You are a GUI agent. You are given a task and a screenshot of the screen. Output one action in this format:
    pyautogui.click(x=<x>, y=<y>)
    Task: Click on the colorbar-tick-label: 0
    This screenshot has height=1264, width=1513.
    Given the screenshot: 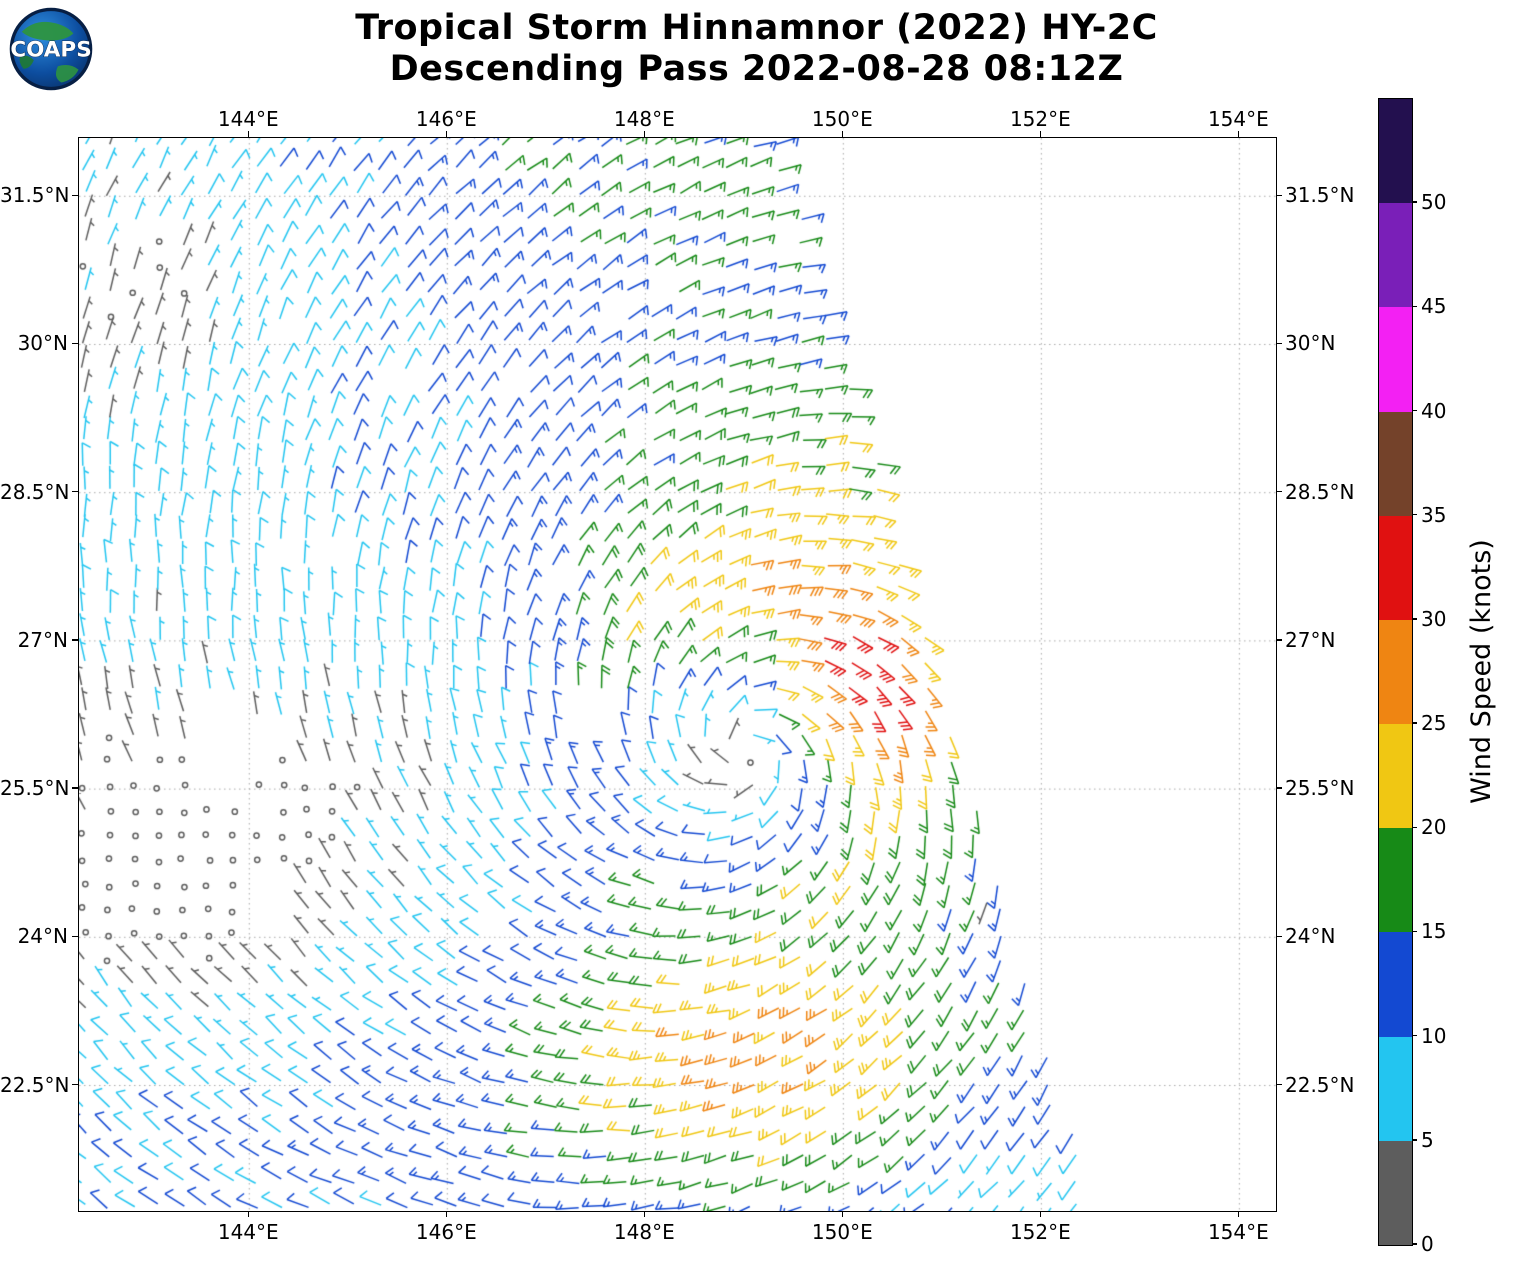 What is the action you would take?
    pyautogui.click(x=1427, y=1244)
    